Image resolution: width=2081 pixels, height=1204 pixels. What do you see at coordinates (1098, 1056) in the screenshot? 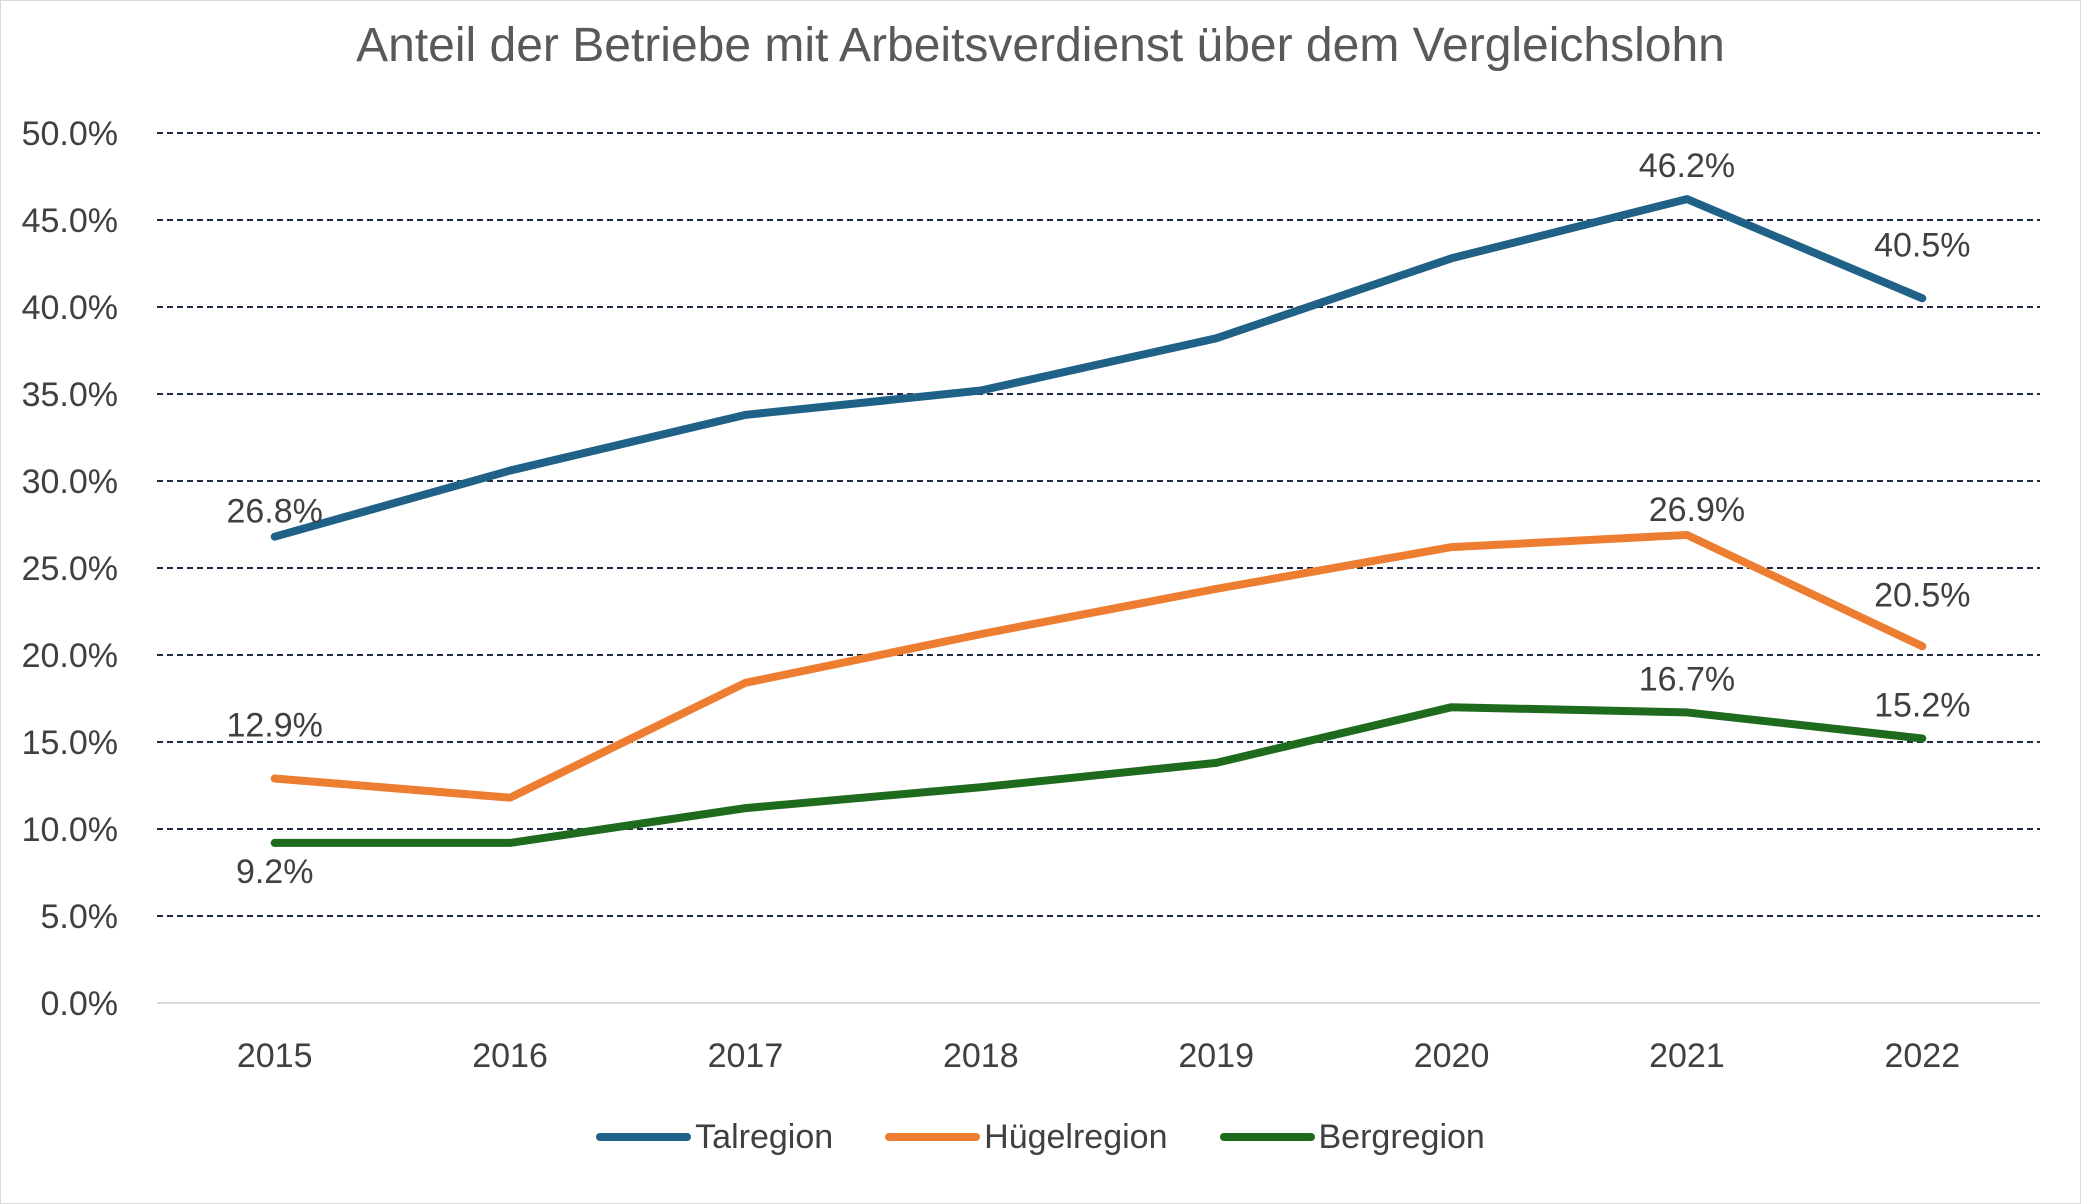
I see `x-axis-tick-labels: 2015 2016 2017 2018 2019 2020 2021 2022` at bounding box center [1098, 1056].